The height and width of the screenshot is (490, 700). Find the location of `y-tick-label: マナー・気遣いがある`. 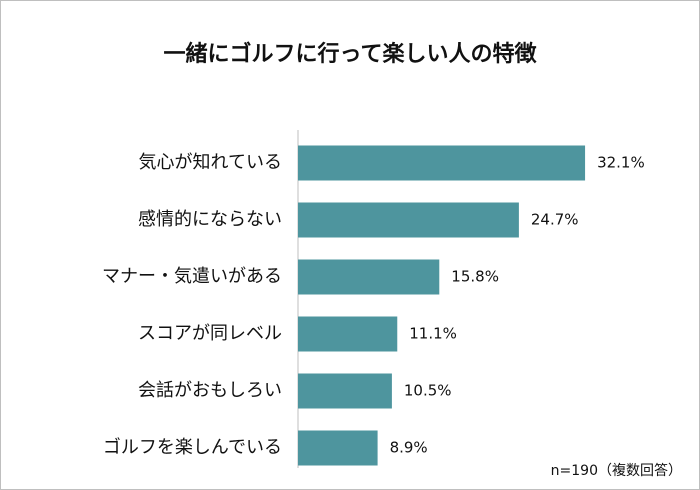

y-tick-label: マナー・気遣いがある is located at coordinates (192, 276).